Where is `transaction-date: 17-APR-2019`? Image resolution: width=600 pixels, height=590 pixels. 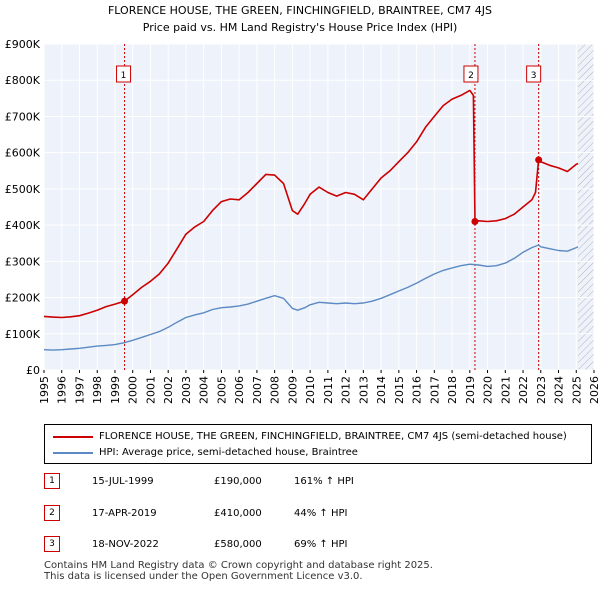
transaction-date: 17-APR-2019 is located at coordinates (124, 513).